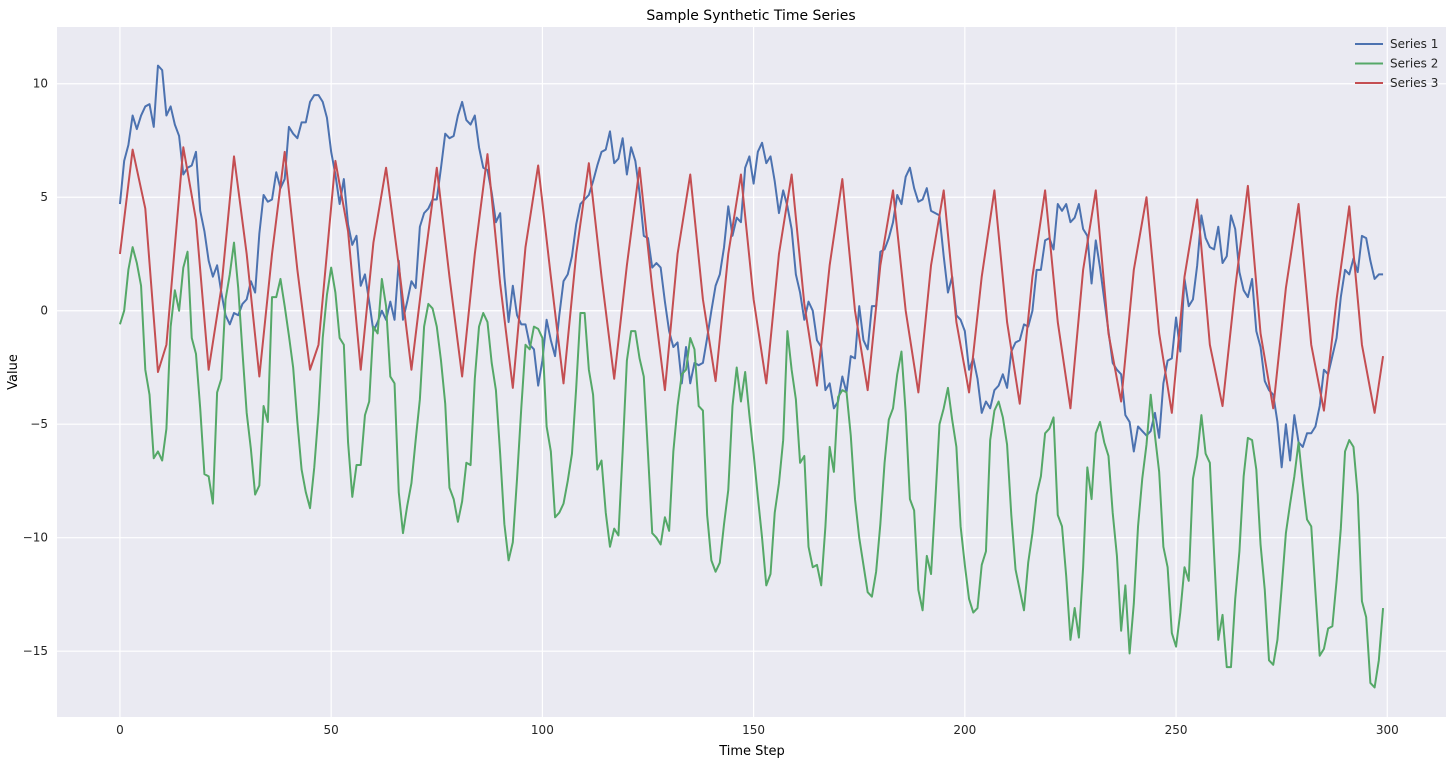 Image resolution: width=1456 pixels, height=766 pixels. What do you see at coordinates (1387, 730) in the screenshot?
I see `x-tick-label: 300` at bounding box center [1387, 730].